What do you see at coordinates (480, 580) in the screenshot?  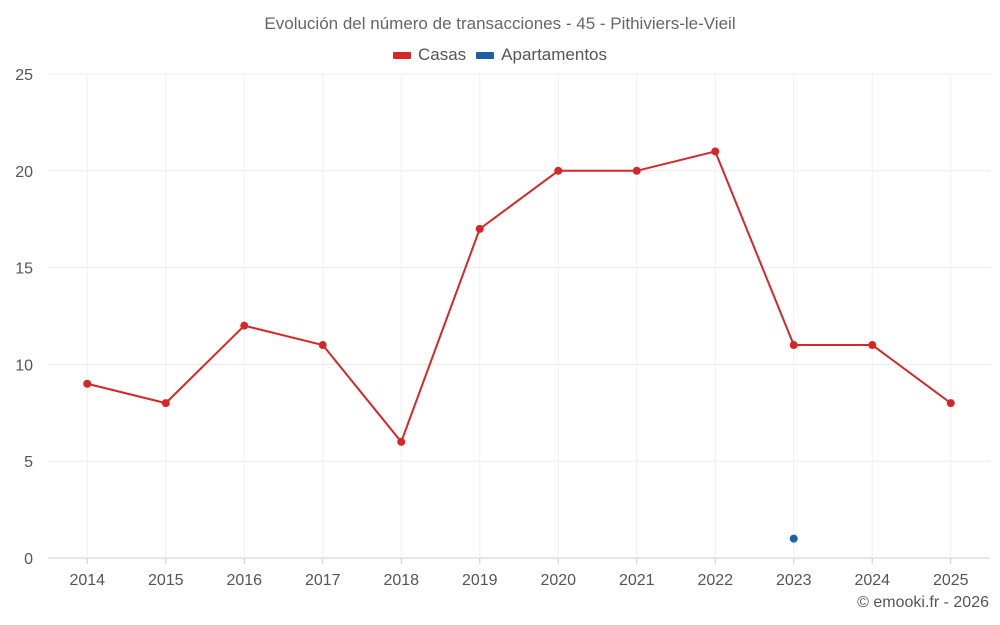 I see `x-tick-label: 2019` at bounding box center [480, 580].